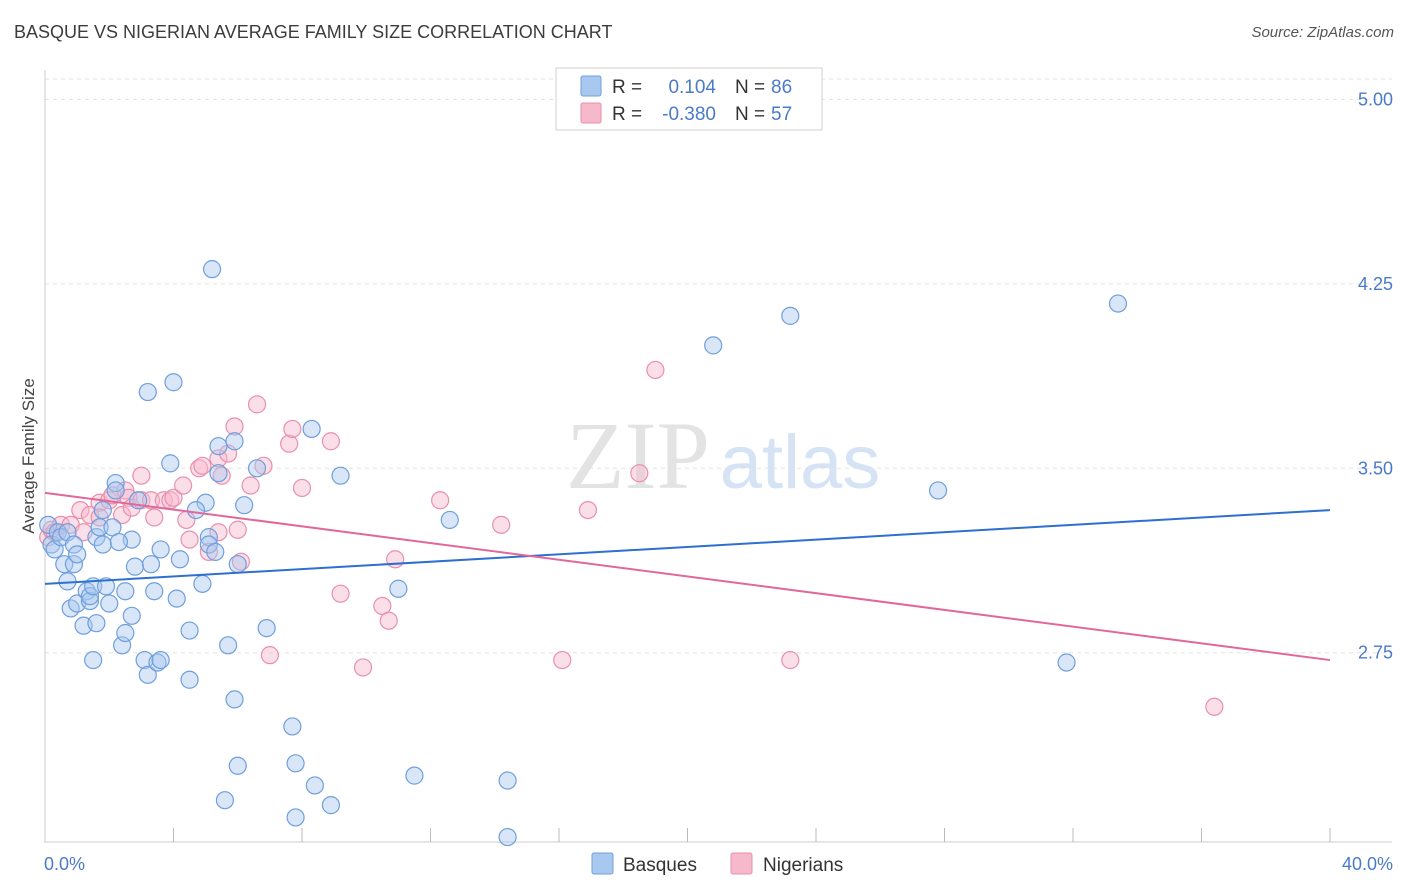 The height and width of the screenshot is (892, 1406). I want to click on basques-trend-line, so click(687, 547).